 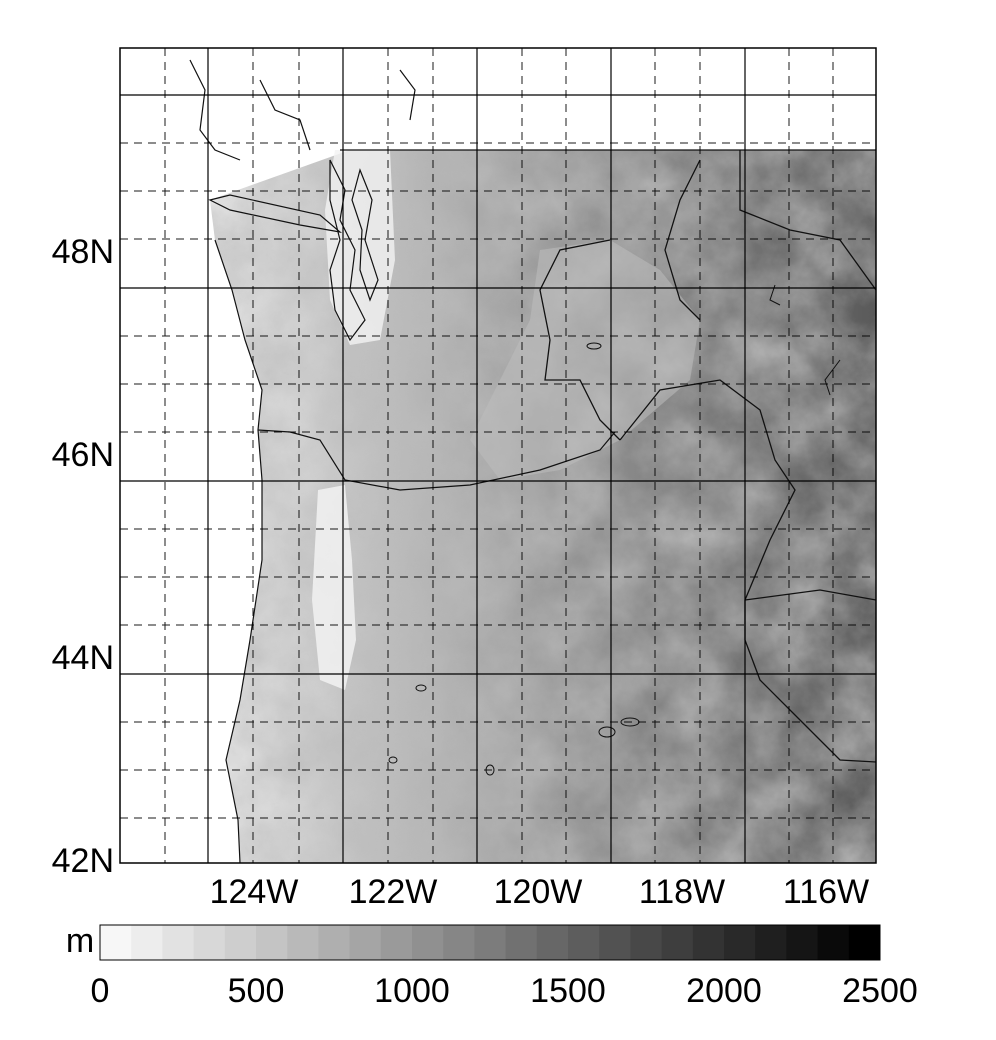 I want to click on colorbar-cells, so click(x=490, y=942).